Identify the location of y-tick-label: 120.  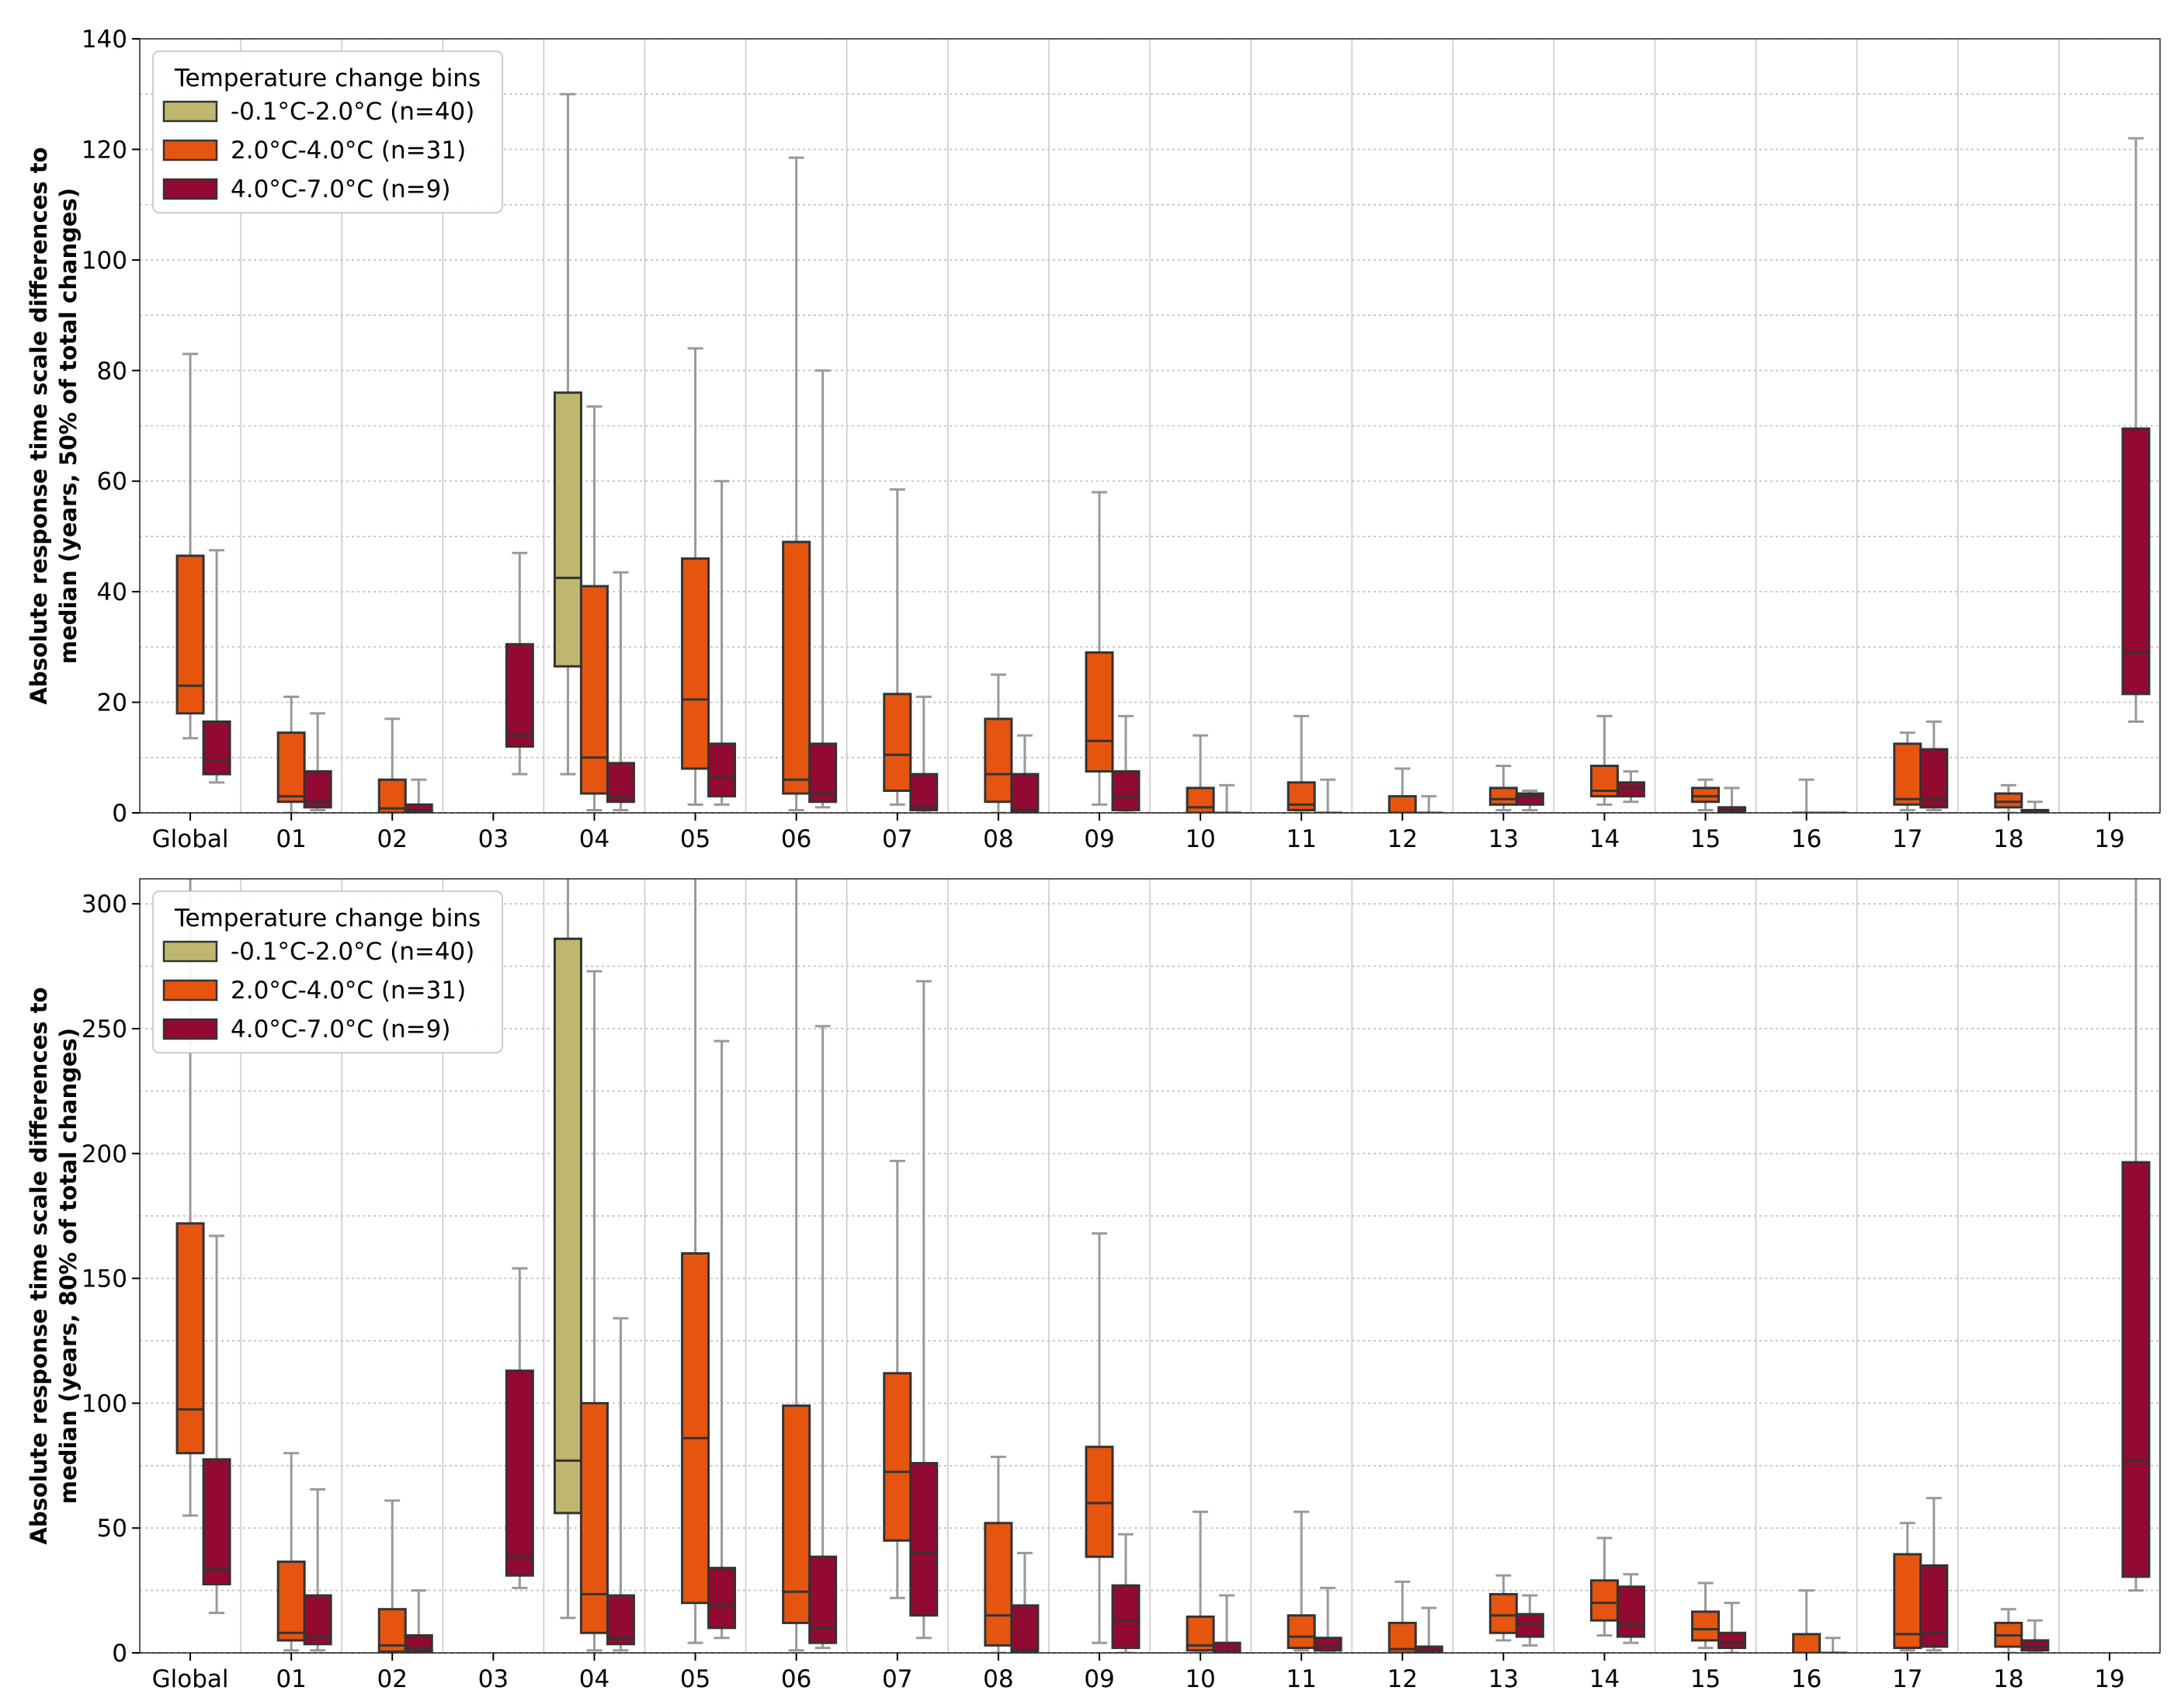
(105, 150).